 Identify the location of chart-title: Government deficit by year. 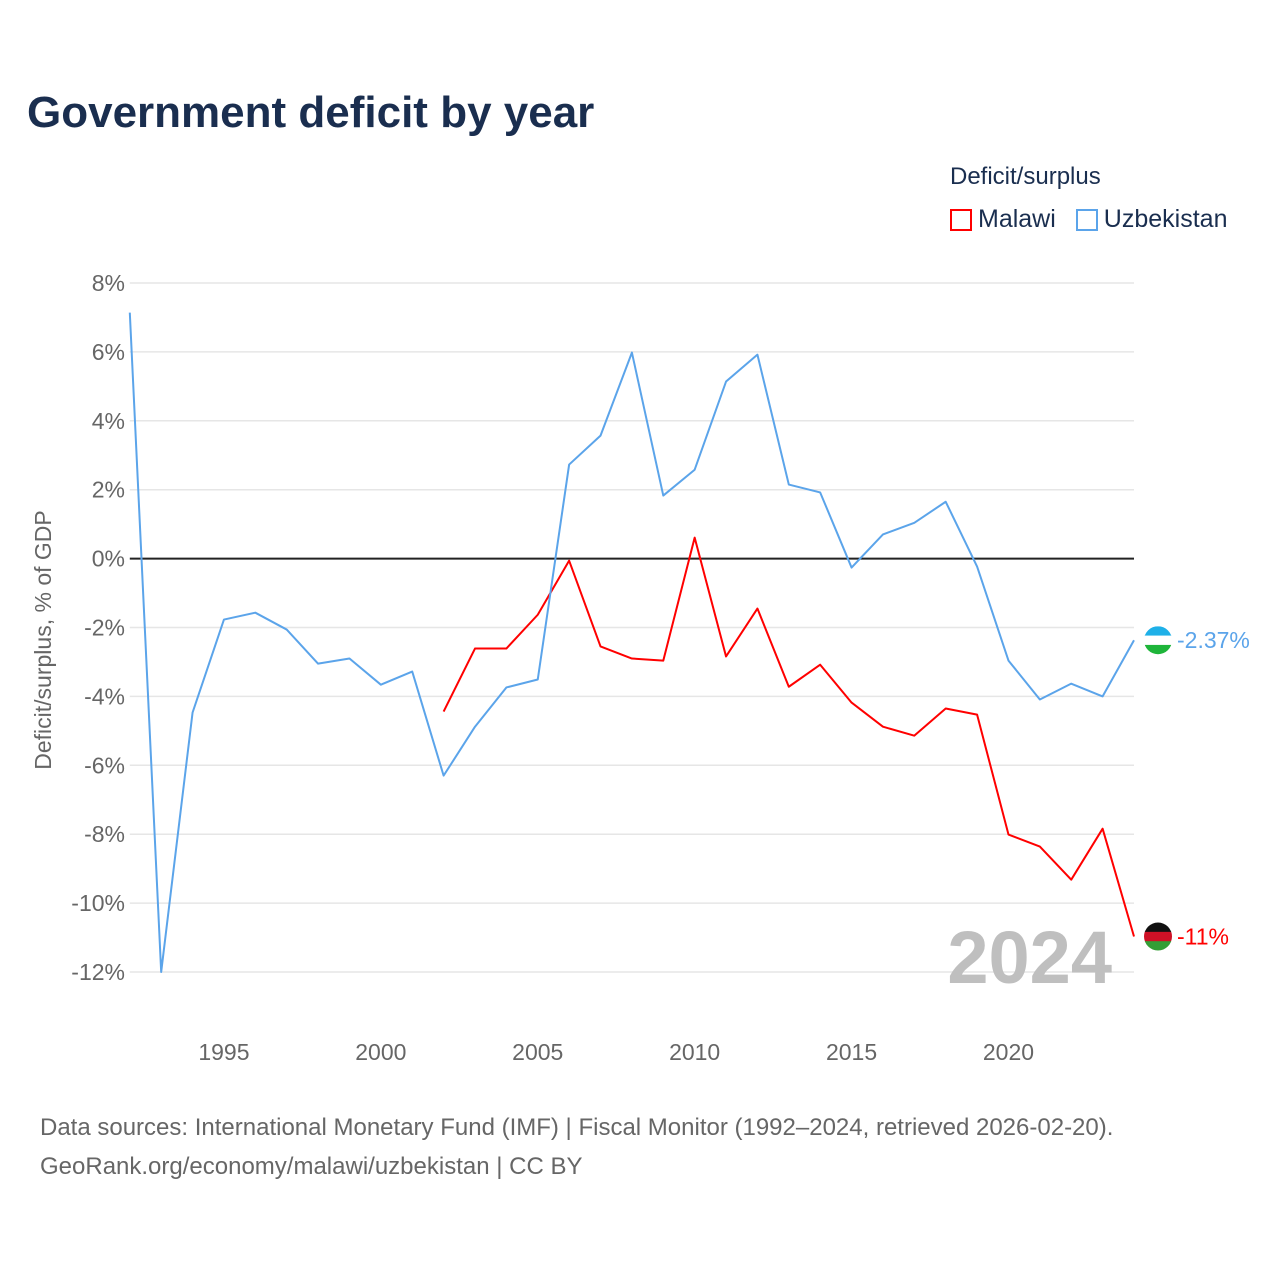
(311, 112).